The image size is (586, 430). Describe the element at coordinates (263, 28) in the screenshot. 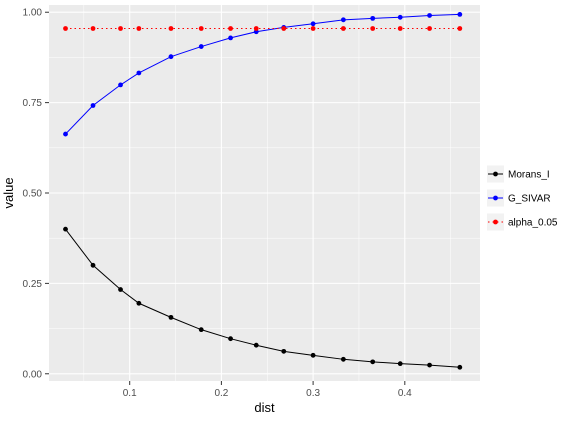

I see `series-alpha_0.05` at that location.